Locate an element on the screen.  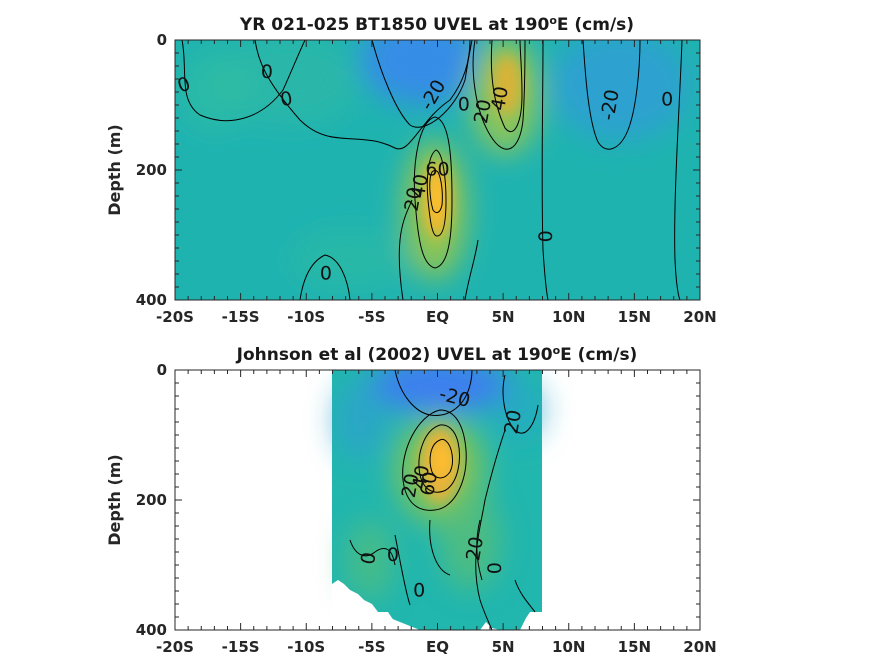
top-y-tick-label: 0 is located at coordinates (162, 40).